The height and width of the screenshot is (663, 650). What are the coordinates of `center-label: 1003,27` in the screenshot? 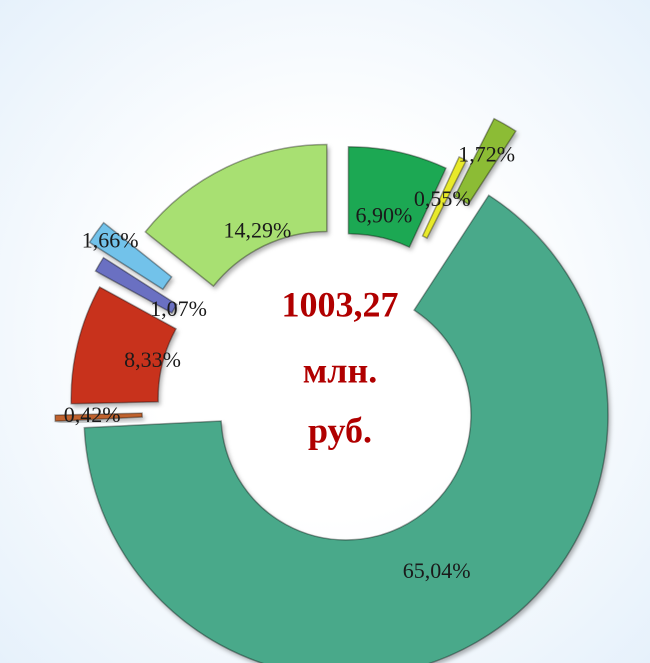 It's located at (340, 304).